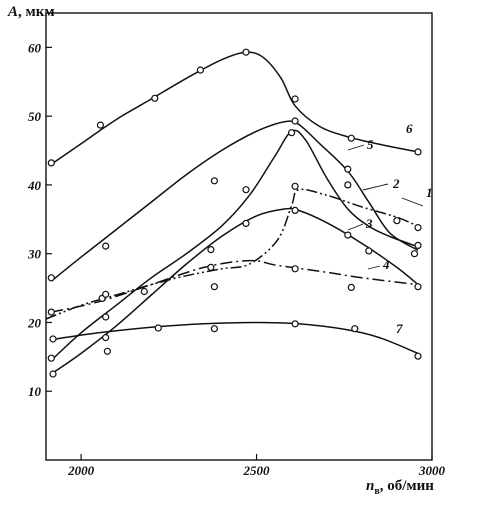 The width and height of the screenshot is (484, 508). I want to click on y-tick-label: 20, so click(34, 322).